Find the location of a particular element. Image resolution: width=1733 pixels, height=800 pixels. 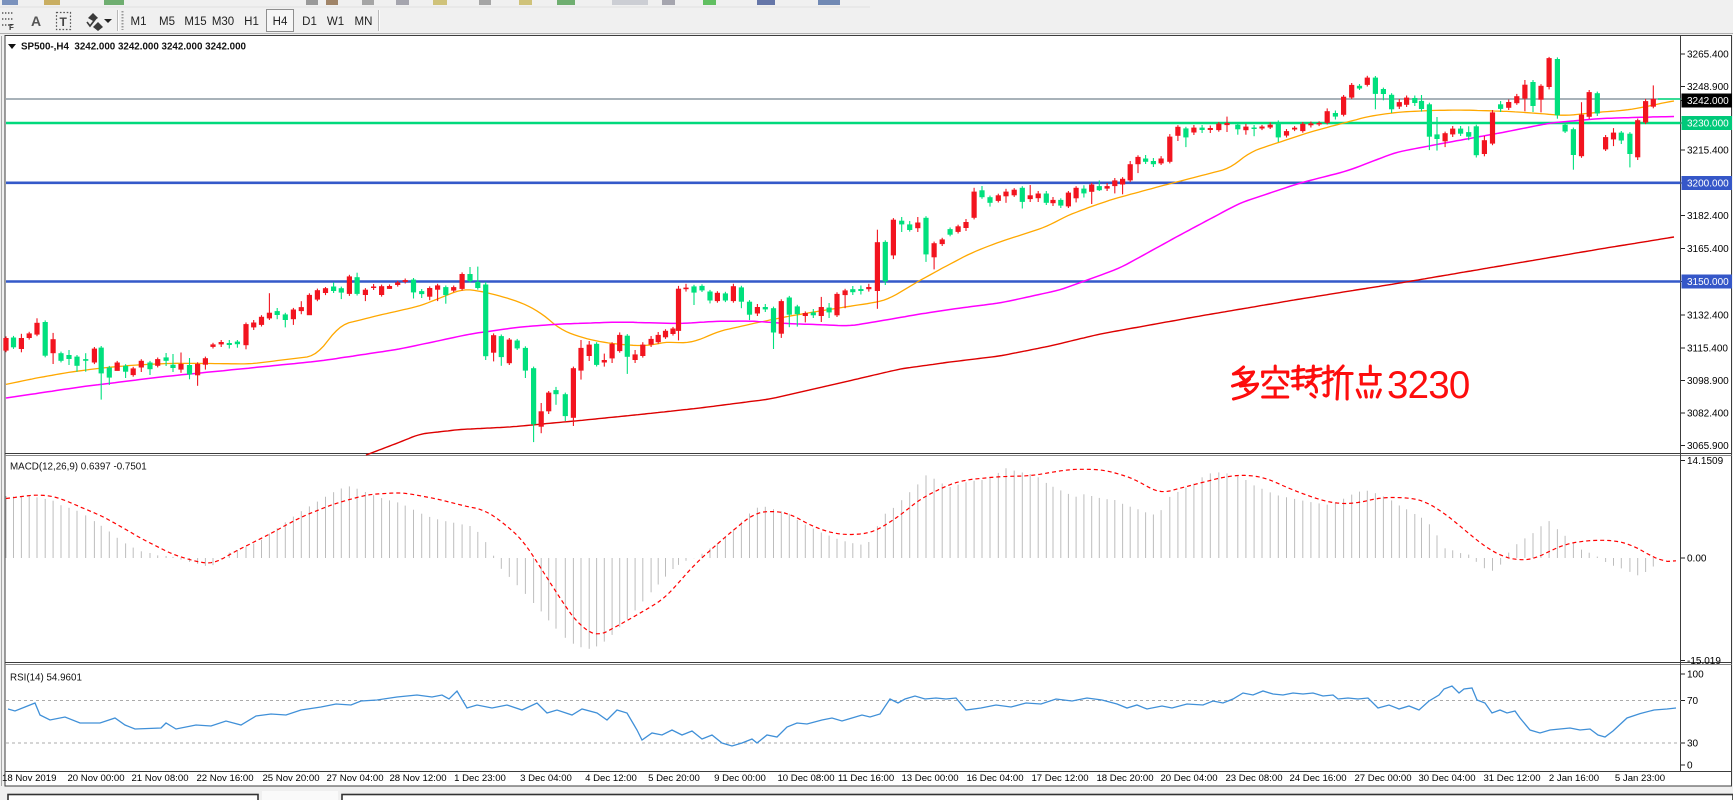

svg-text: 70 is located at coordinates (1693, 701).